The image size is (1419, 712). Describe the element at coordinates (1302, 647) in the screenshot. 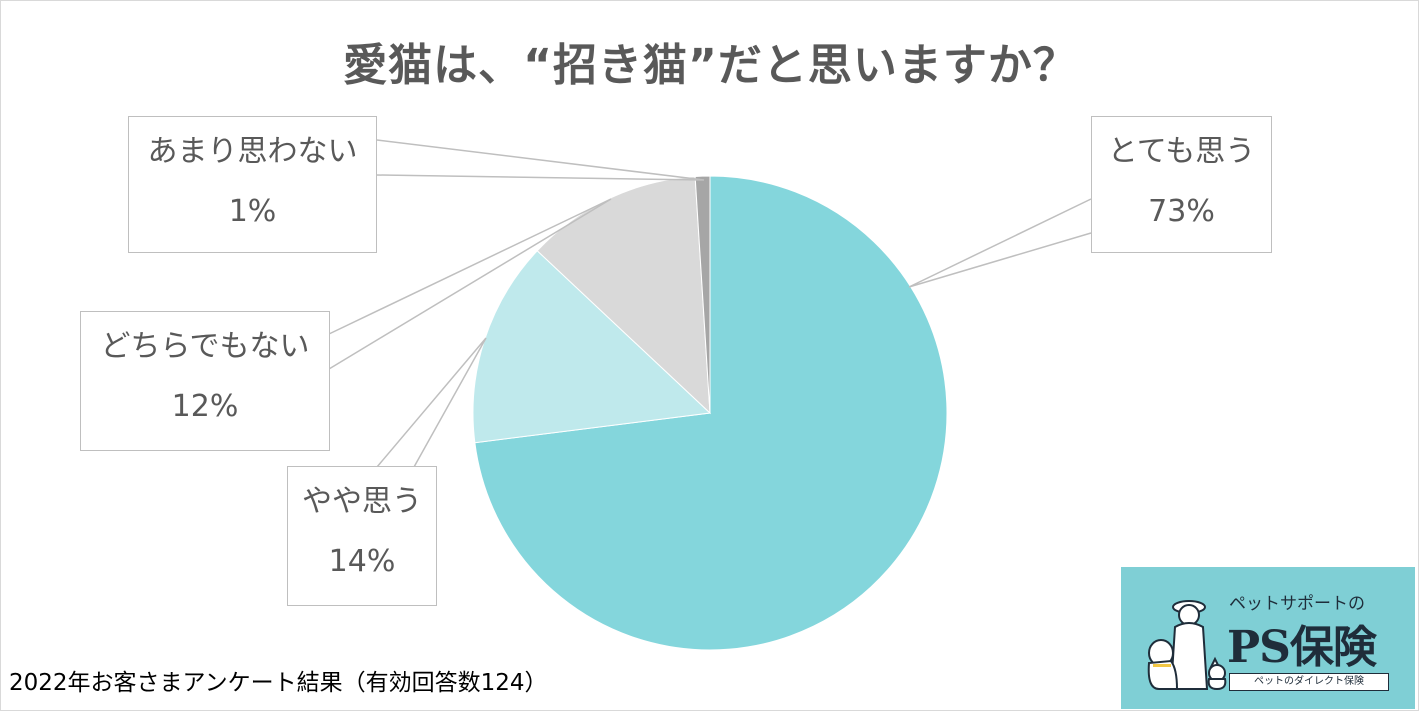

I see `logo-brand: PS保険` at that location.